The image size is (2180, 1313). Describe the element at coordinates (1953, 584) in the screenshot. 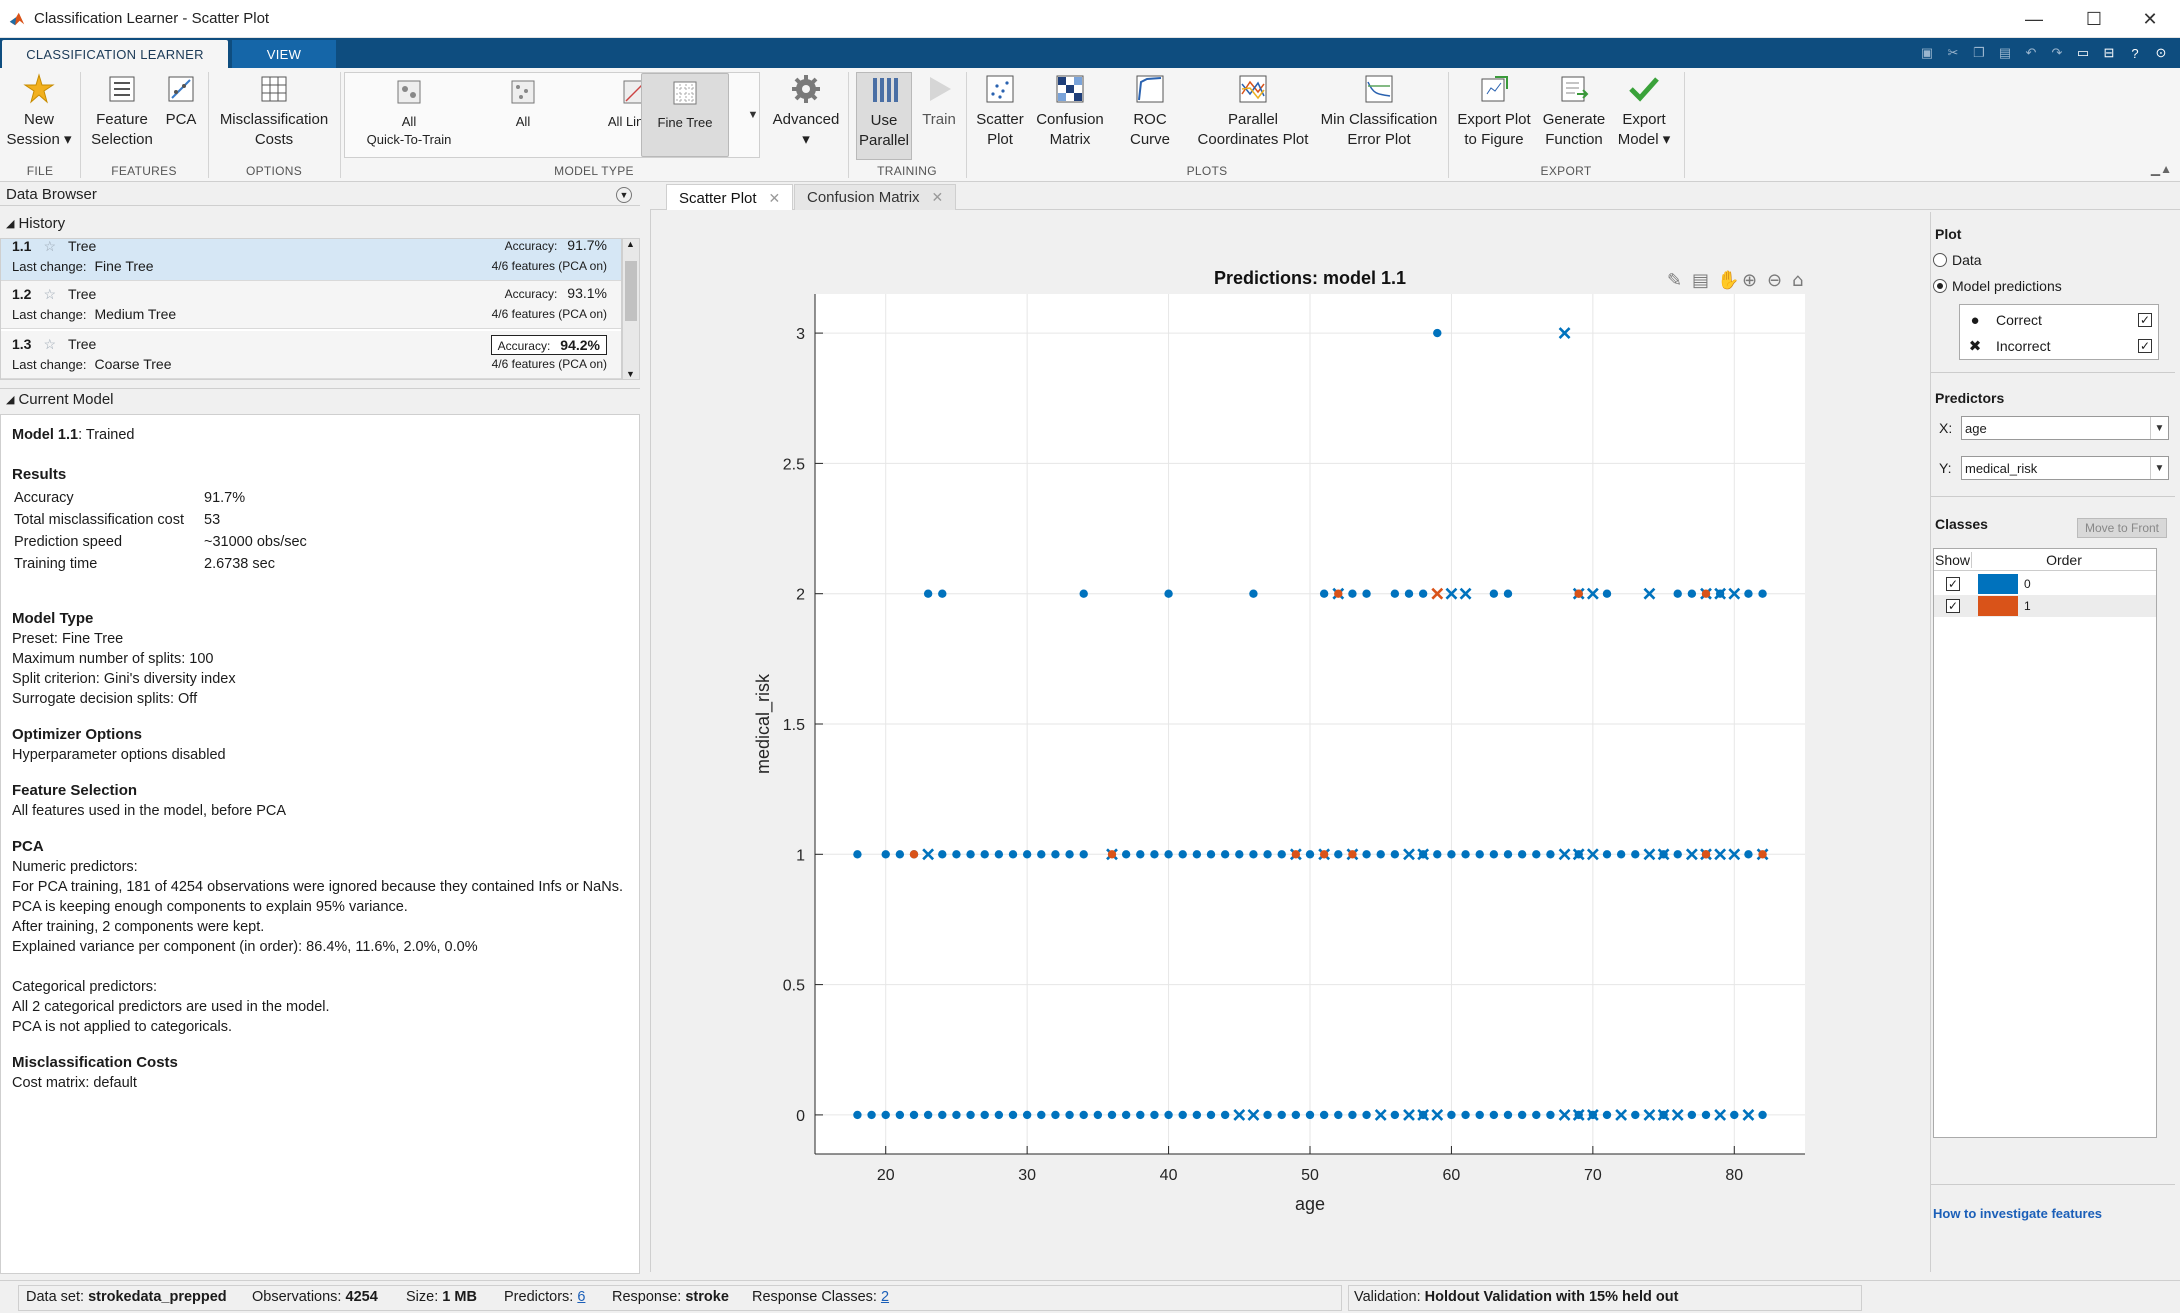

I see `class-0-checkbox: ✓` at that location.